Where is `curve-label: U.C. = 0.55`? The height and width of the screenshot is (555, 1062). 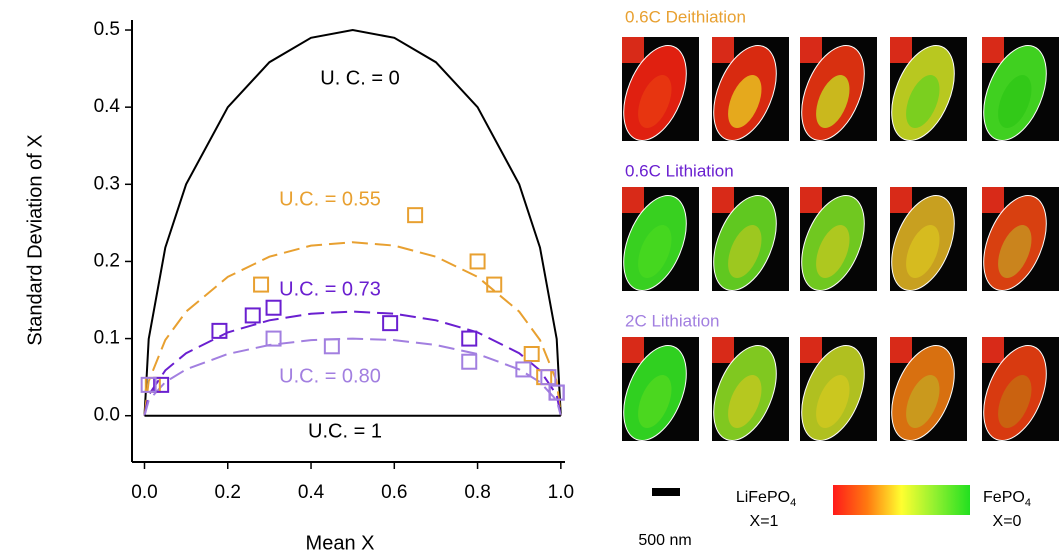
curve-label: U.C. = 0.55 is located at coordinates (330, 199).